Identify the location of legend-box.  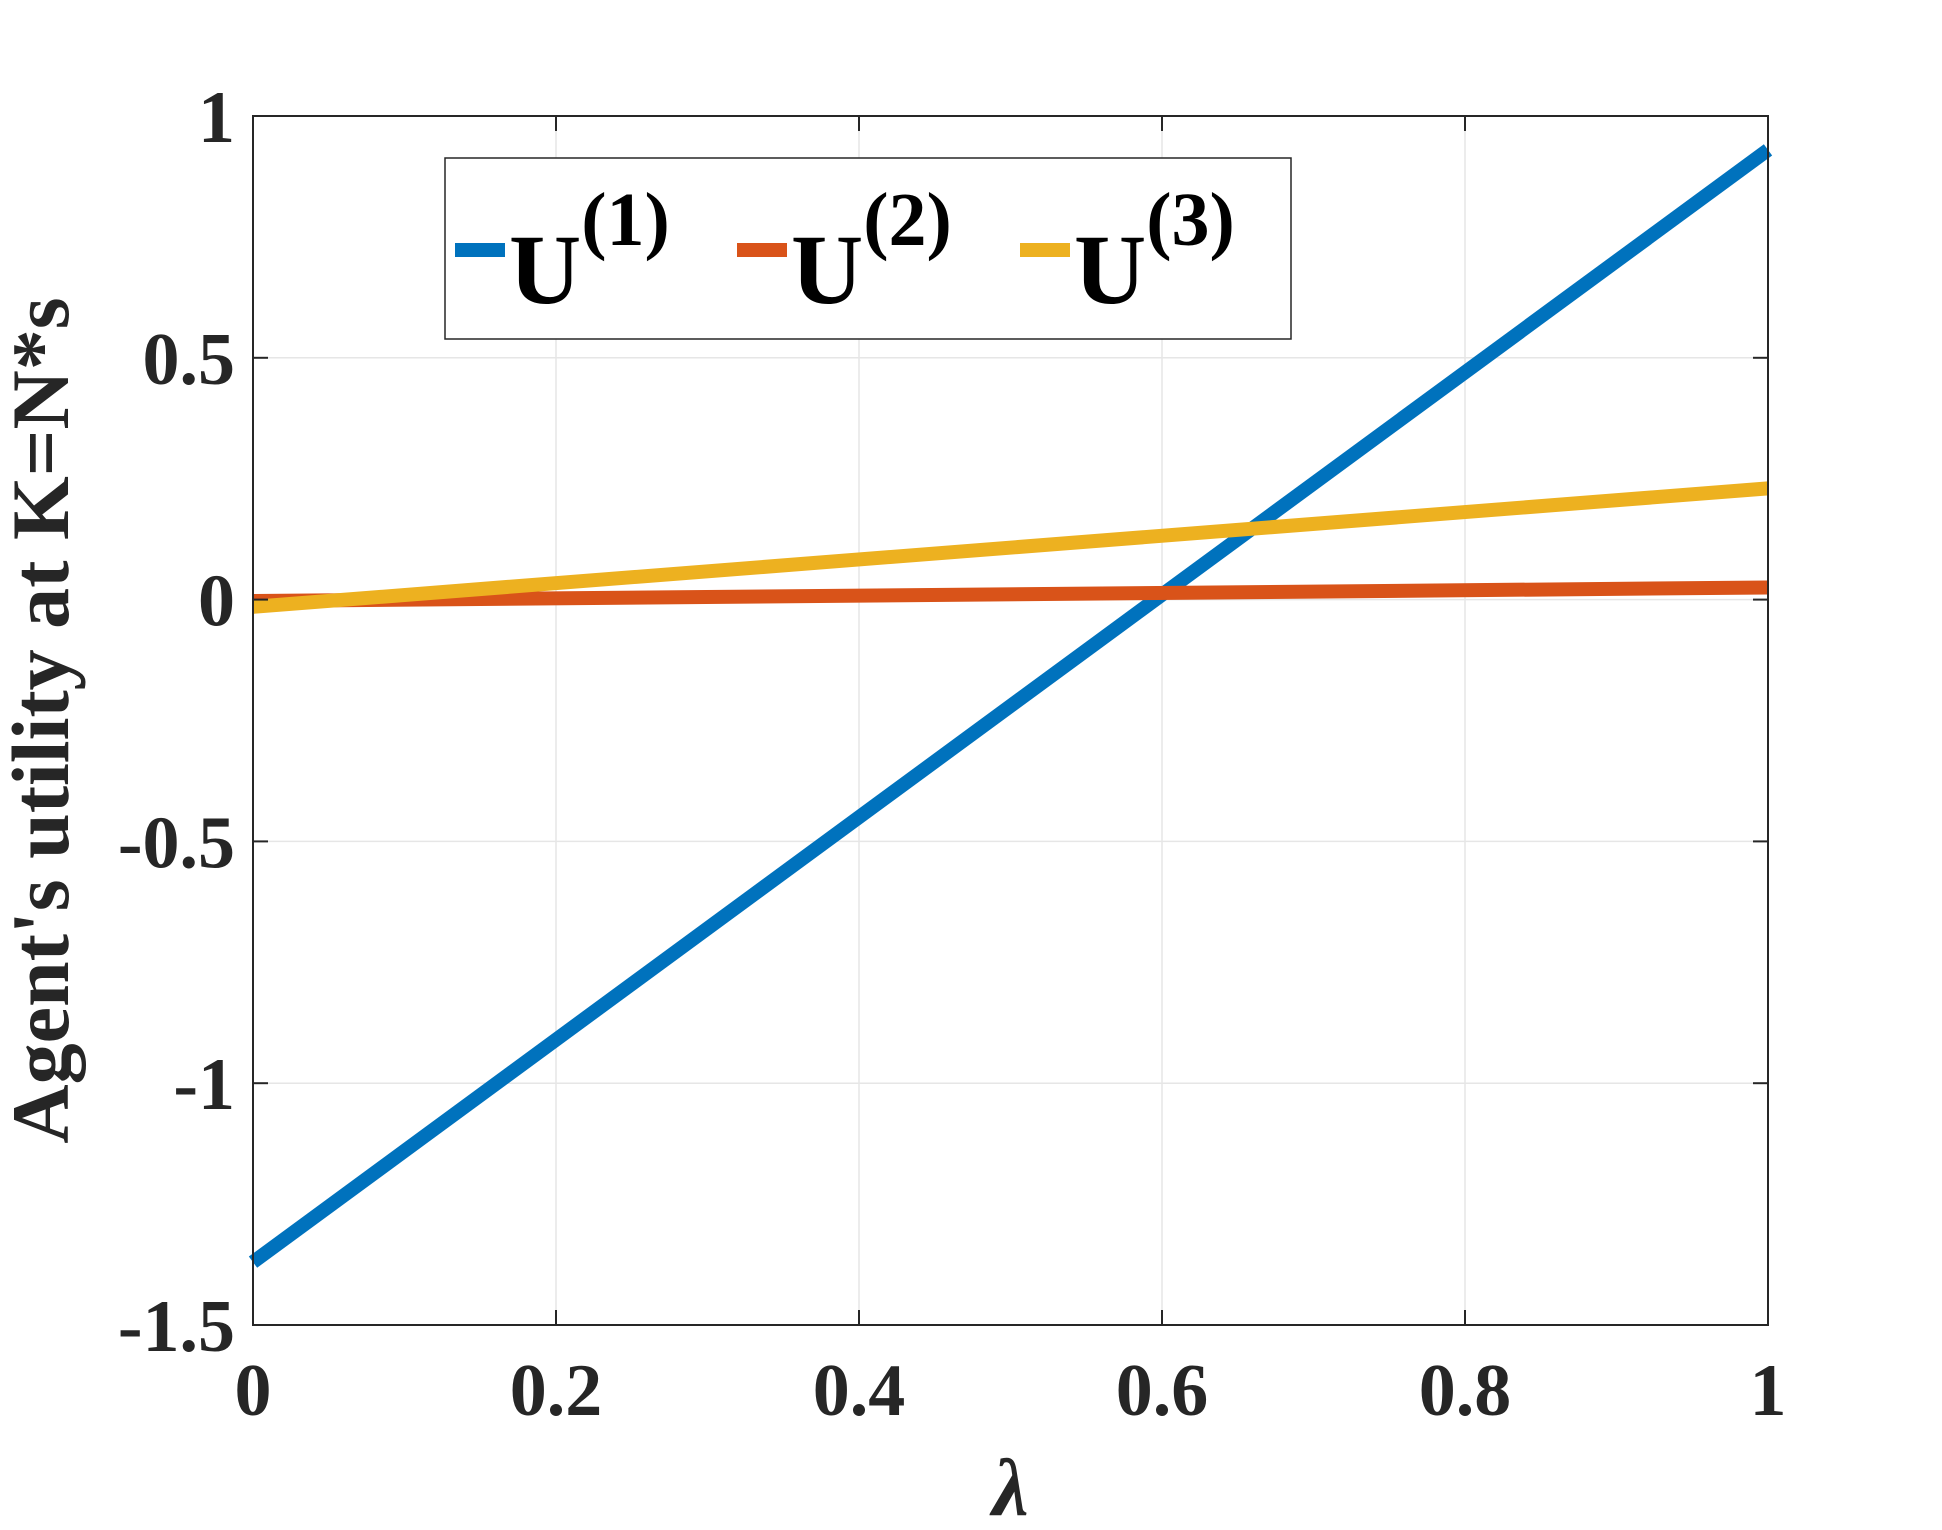
(868, 248).